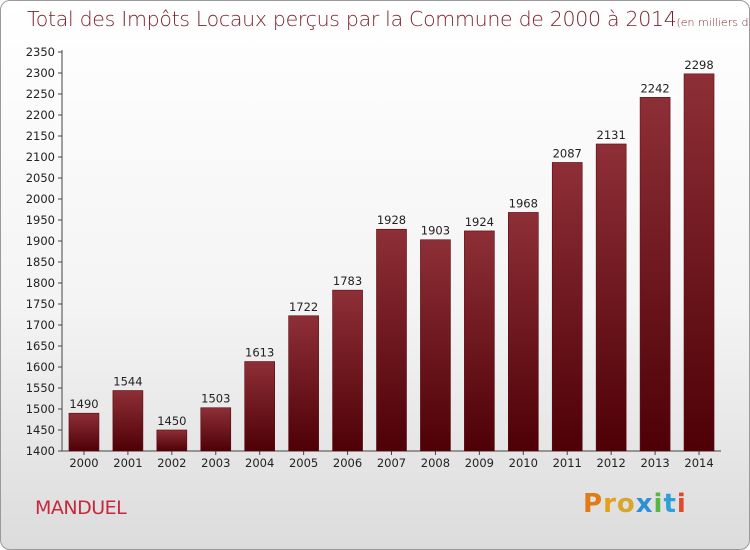  I want to click on bar-value-label: 1490, so click(83, 404).